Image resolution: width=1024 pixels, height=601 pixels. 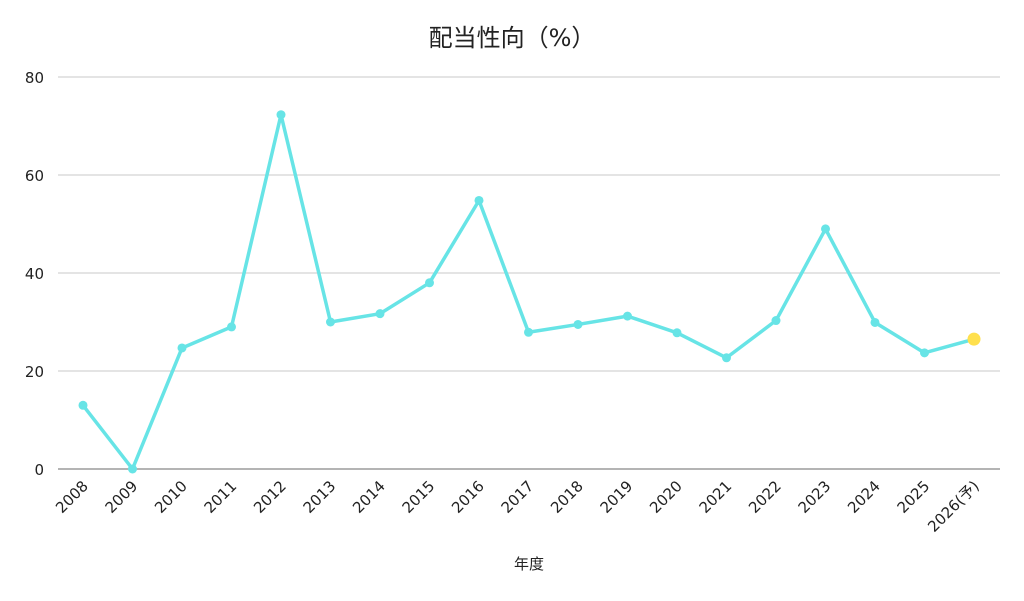 I want to click on x-tick-label: 2024, so click(x=864, y=497).